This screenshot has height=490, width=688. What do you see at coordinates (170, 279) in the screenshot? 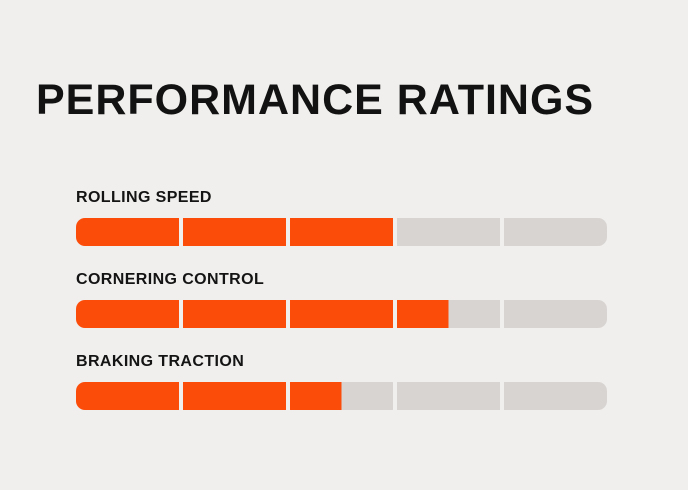
I see `rating-label-cornering-control: CORNERING CONTROL` at bounding box center [170, 279].